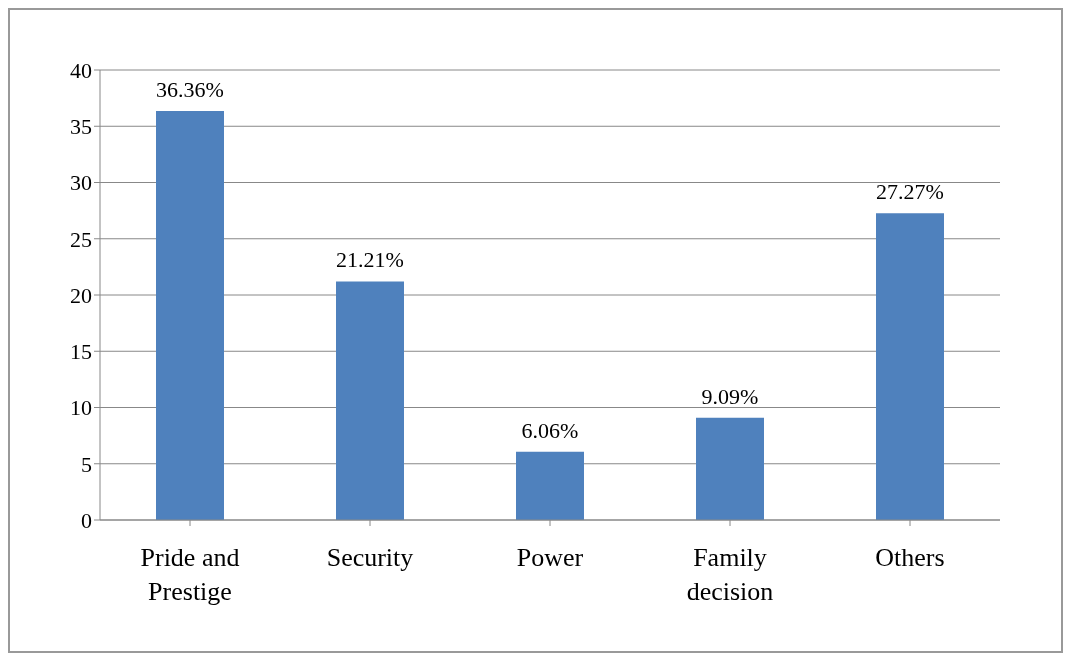 Image resolution: width=1075 pixels, height=663 pixels. I want to click on x-tick-label: Family decision, so click(730, 574).